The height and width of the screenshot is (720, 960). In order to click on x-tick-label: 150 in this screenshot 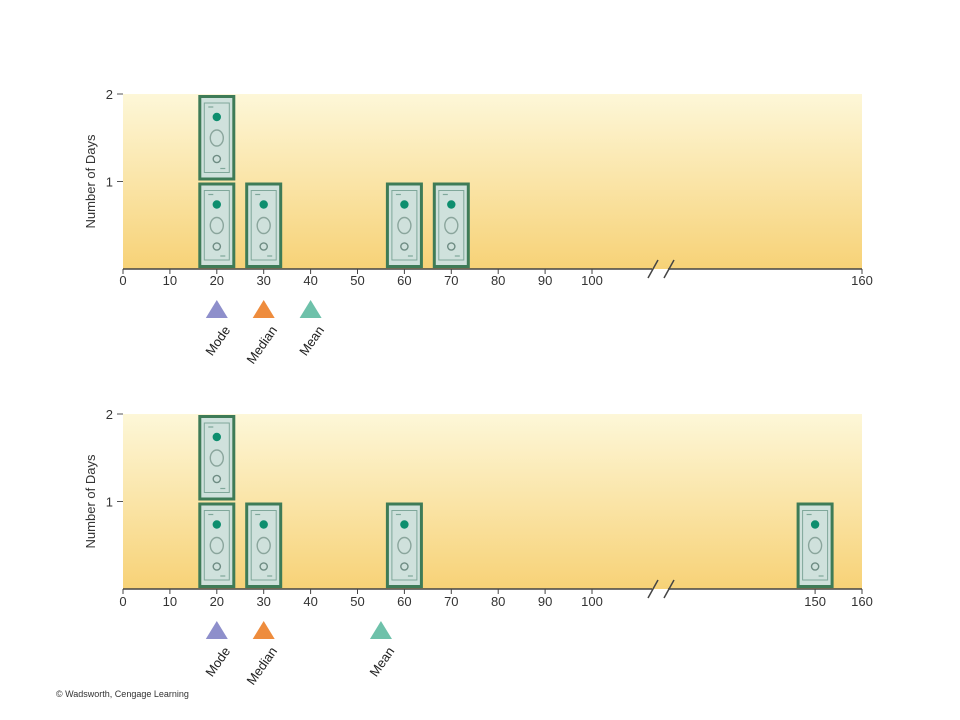, I will do `click(815, 601)`.